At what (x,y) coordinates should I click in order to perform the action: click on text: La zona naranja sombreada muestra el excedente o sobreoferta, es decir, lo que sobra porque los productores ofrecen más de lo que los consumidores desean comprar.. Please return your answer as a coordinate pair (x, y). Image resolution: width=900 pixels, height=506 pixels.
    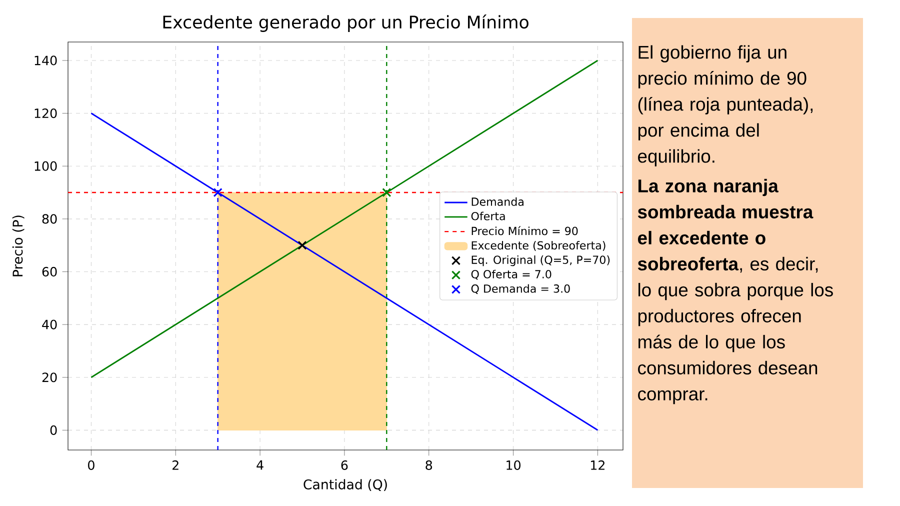
    Looking at the image, I should click on (735, 291).